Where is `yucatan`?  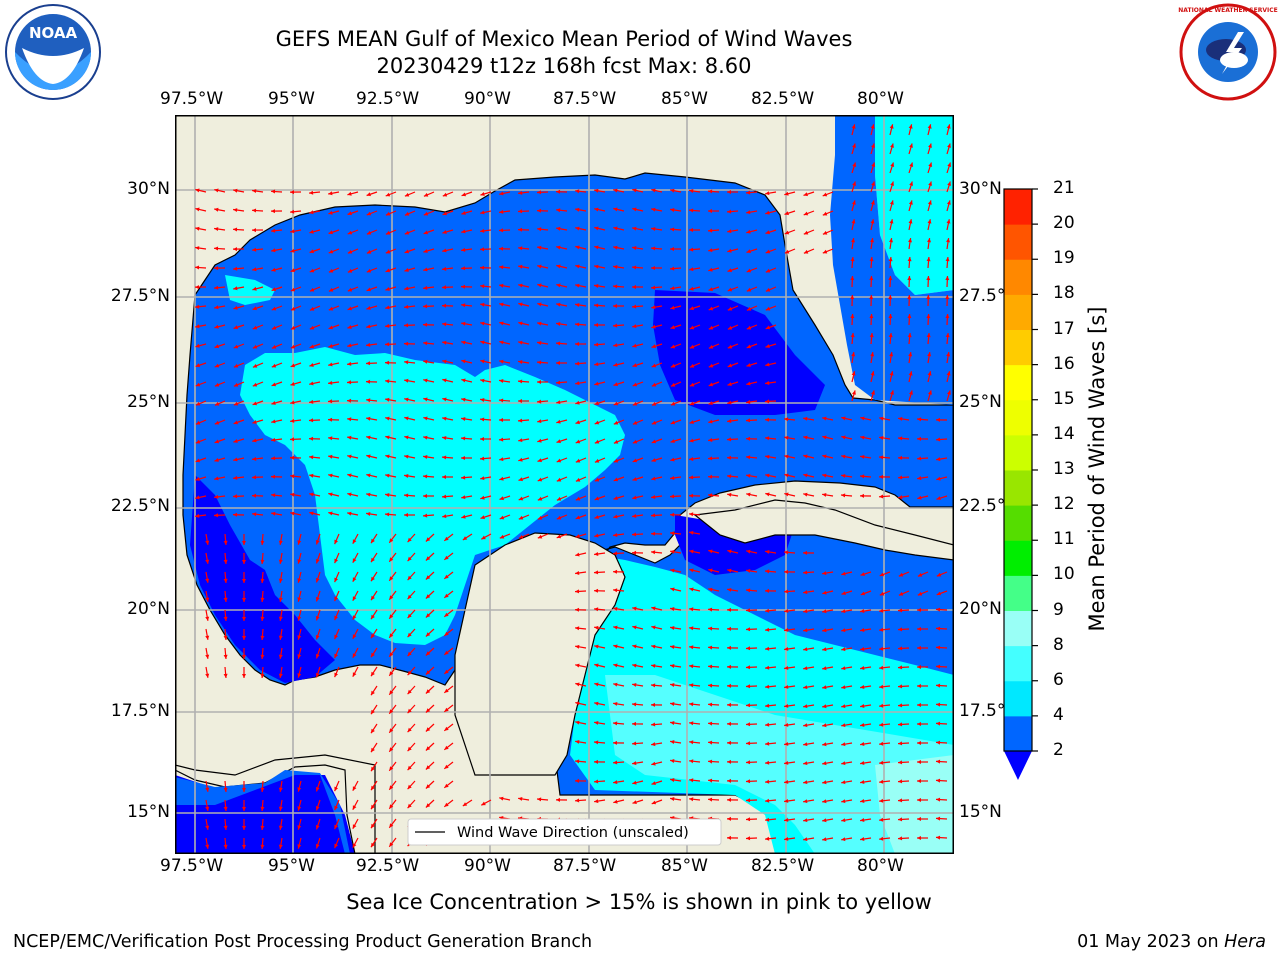
yucatan is located at coordinates (540, 654).